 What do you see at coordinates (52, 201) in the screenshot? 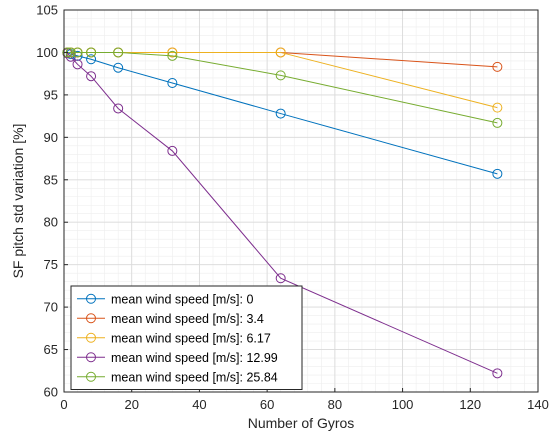
I see `y-axis-ticks: 60 65 70 75 80 85 90 95 100 105` at bounding box center [52, 201].